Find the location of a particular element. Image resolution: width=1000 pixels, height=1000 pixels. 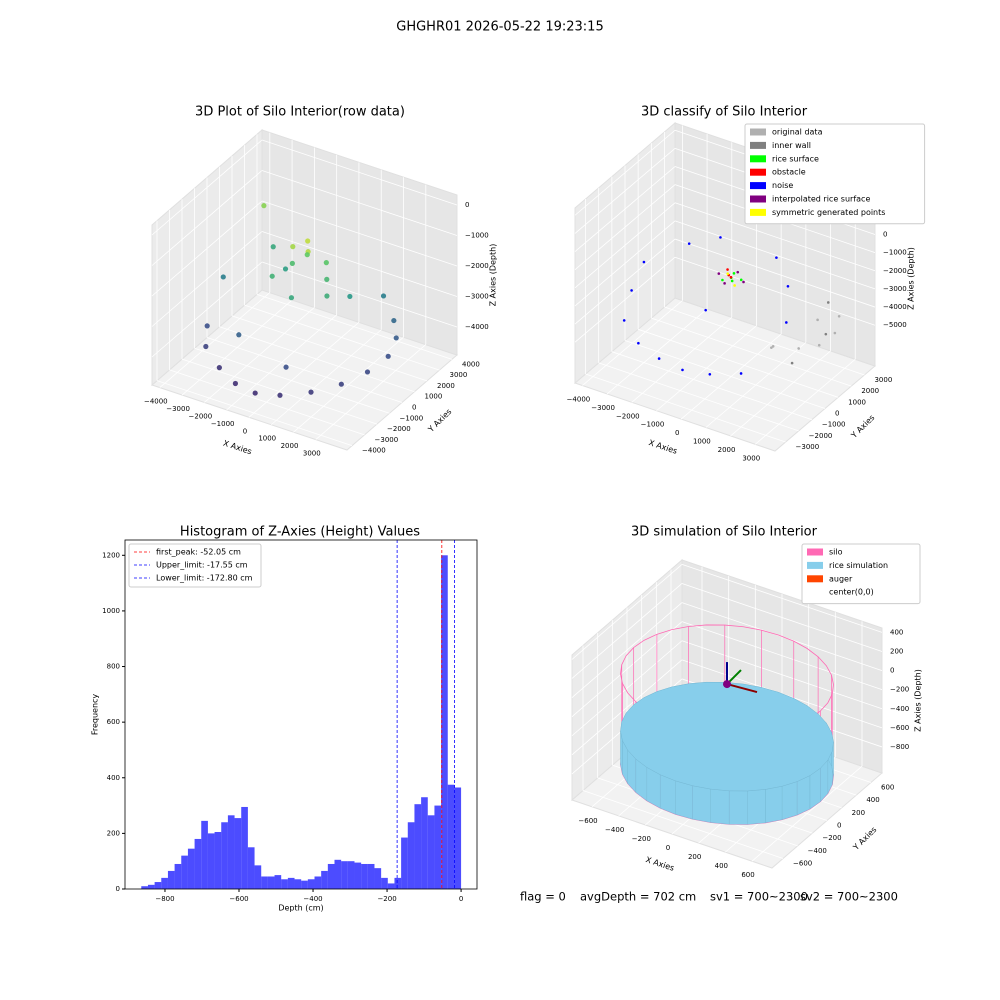

z-tick-label: 200 is located at coordinates (896, 651).